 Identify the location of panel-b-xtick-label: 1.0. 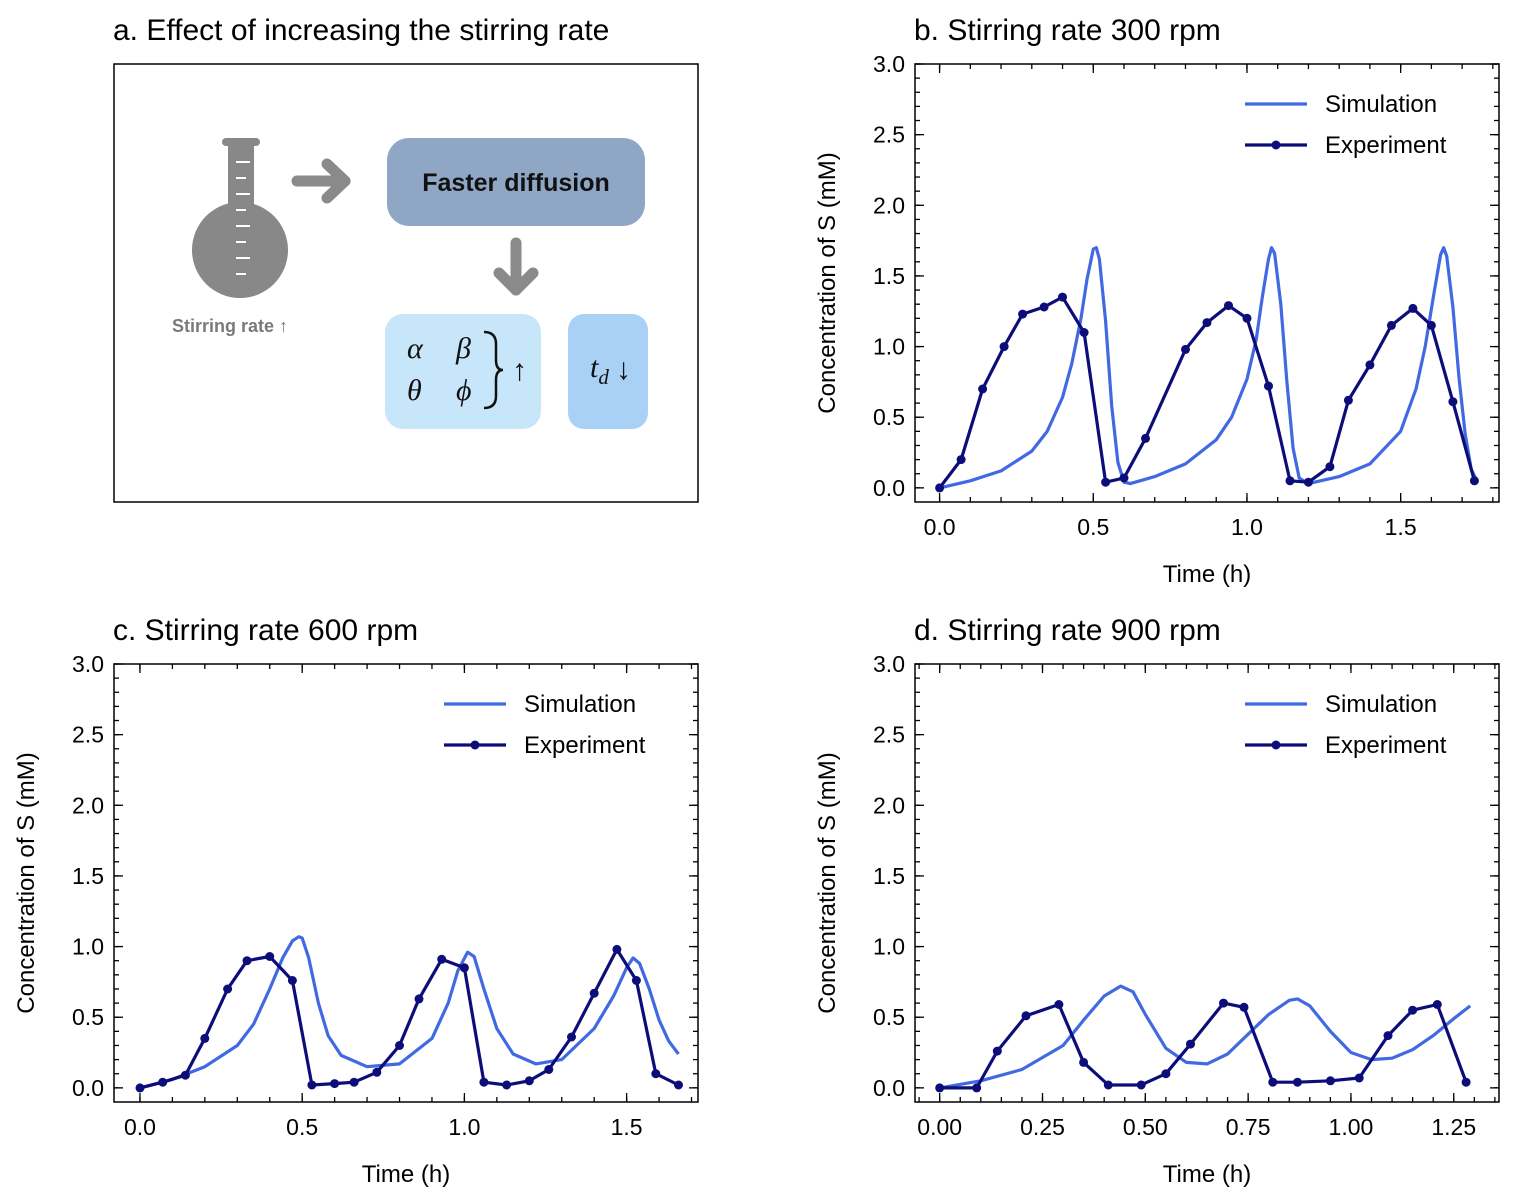
(1247, 527).